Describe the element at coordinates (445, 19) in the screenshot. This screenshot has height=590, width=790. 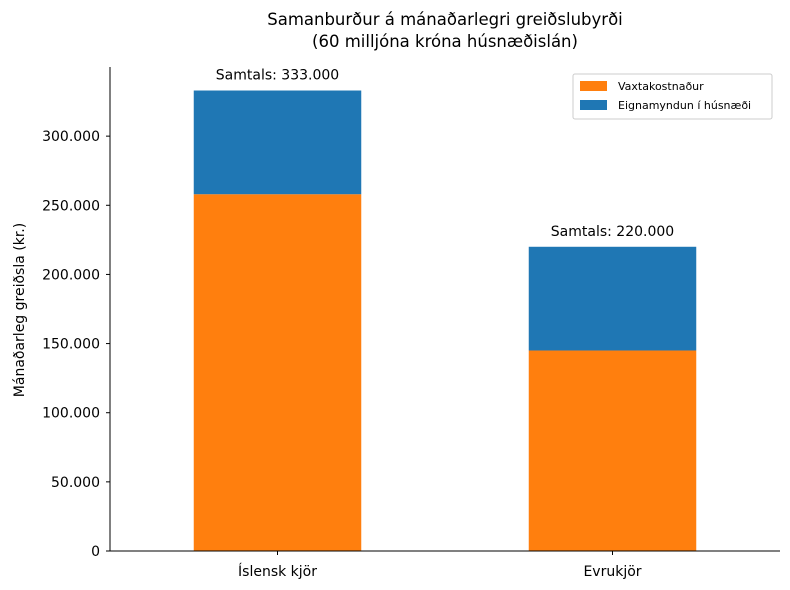
I see `chart-title-line-1: Samanburður á mánaðarlegri greiðslubyrði` at that location.